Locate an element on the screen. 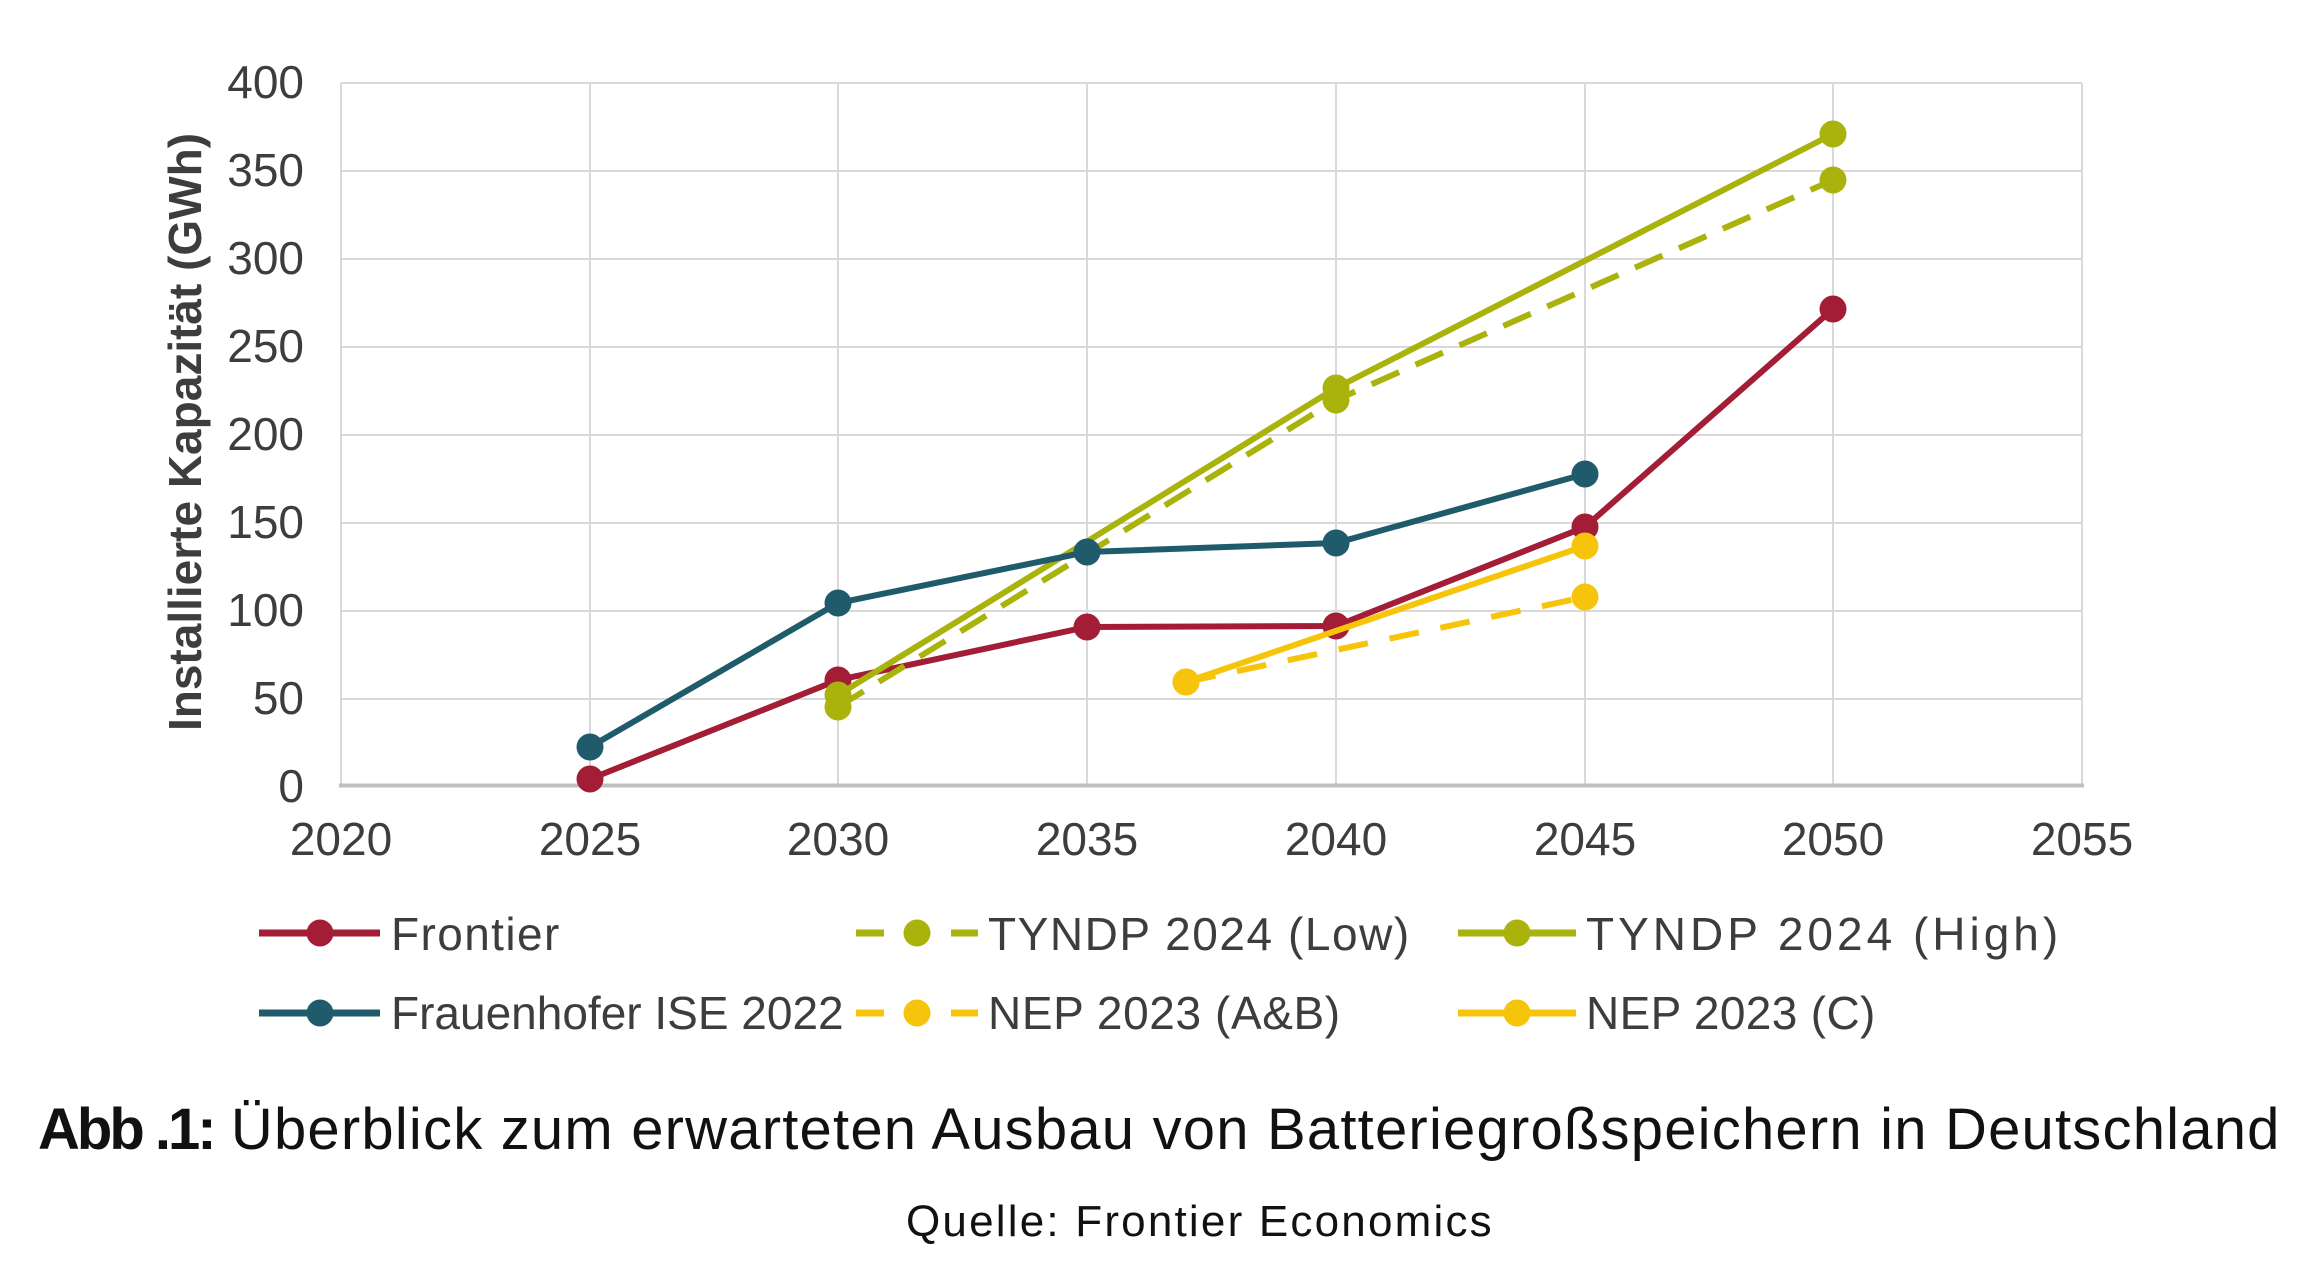 This screenshot has height=1281, width=2323. svg-text: TYNDP 2024 (Low) is located at coordinates (1199, 934).